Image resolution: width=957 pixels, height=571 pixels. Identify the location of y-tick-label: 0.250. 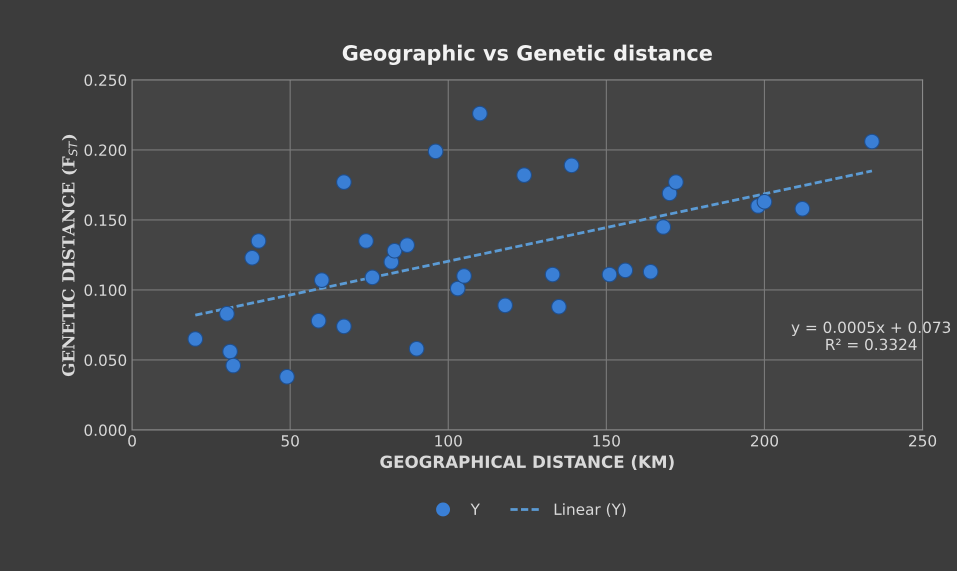
(105, 80).